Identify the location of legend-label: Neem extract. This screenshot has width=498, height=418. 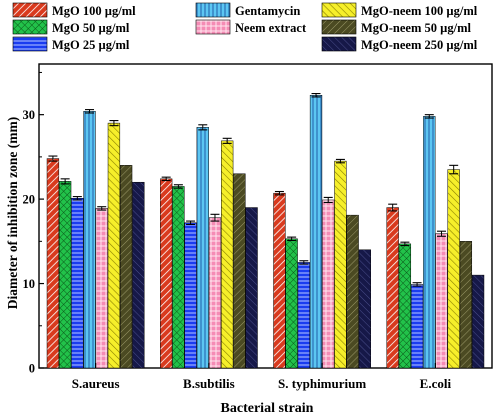
(271, 28).